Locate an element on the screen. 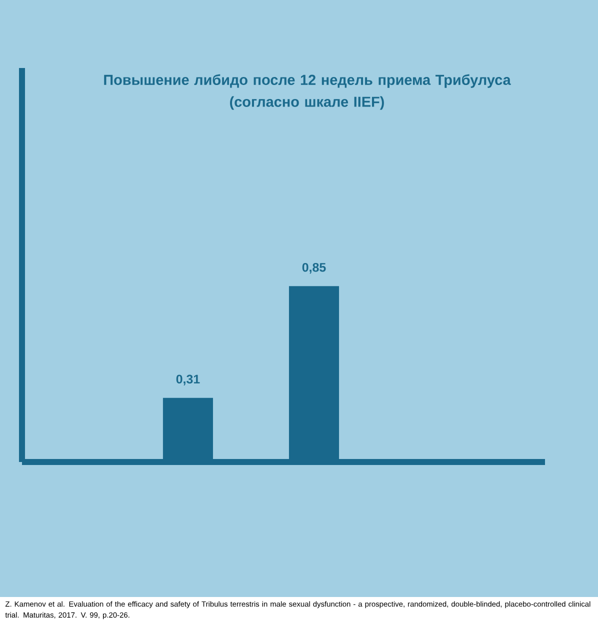 The image size is (598, 628). data-label: 0,31 is located at coordinates (188, 380).